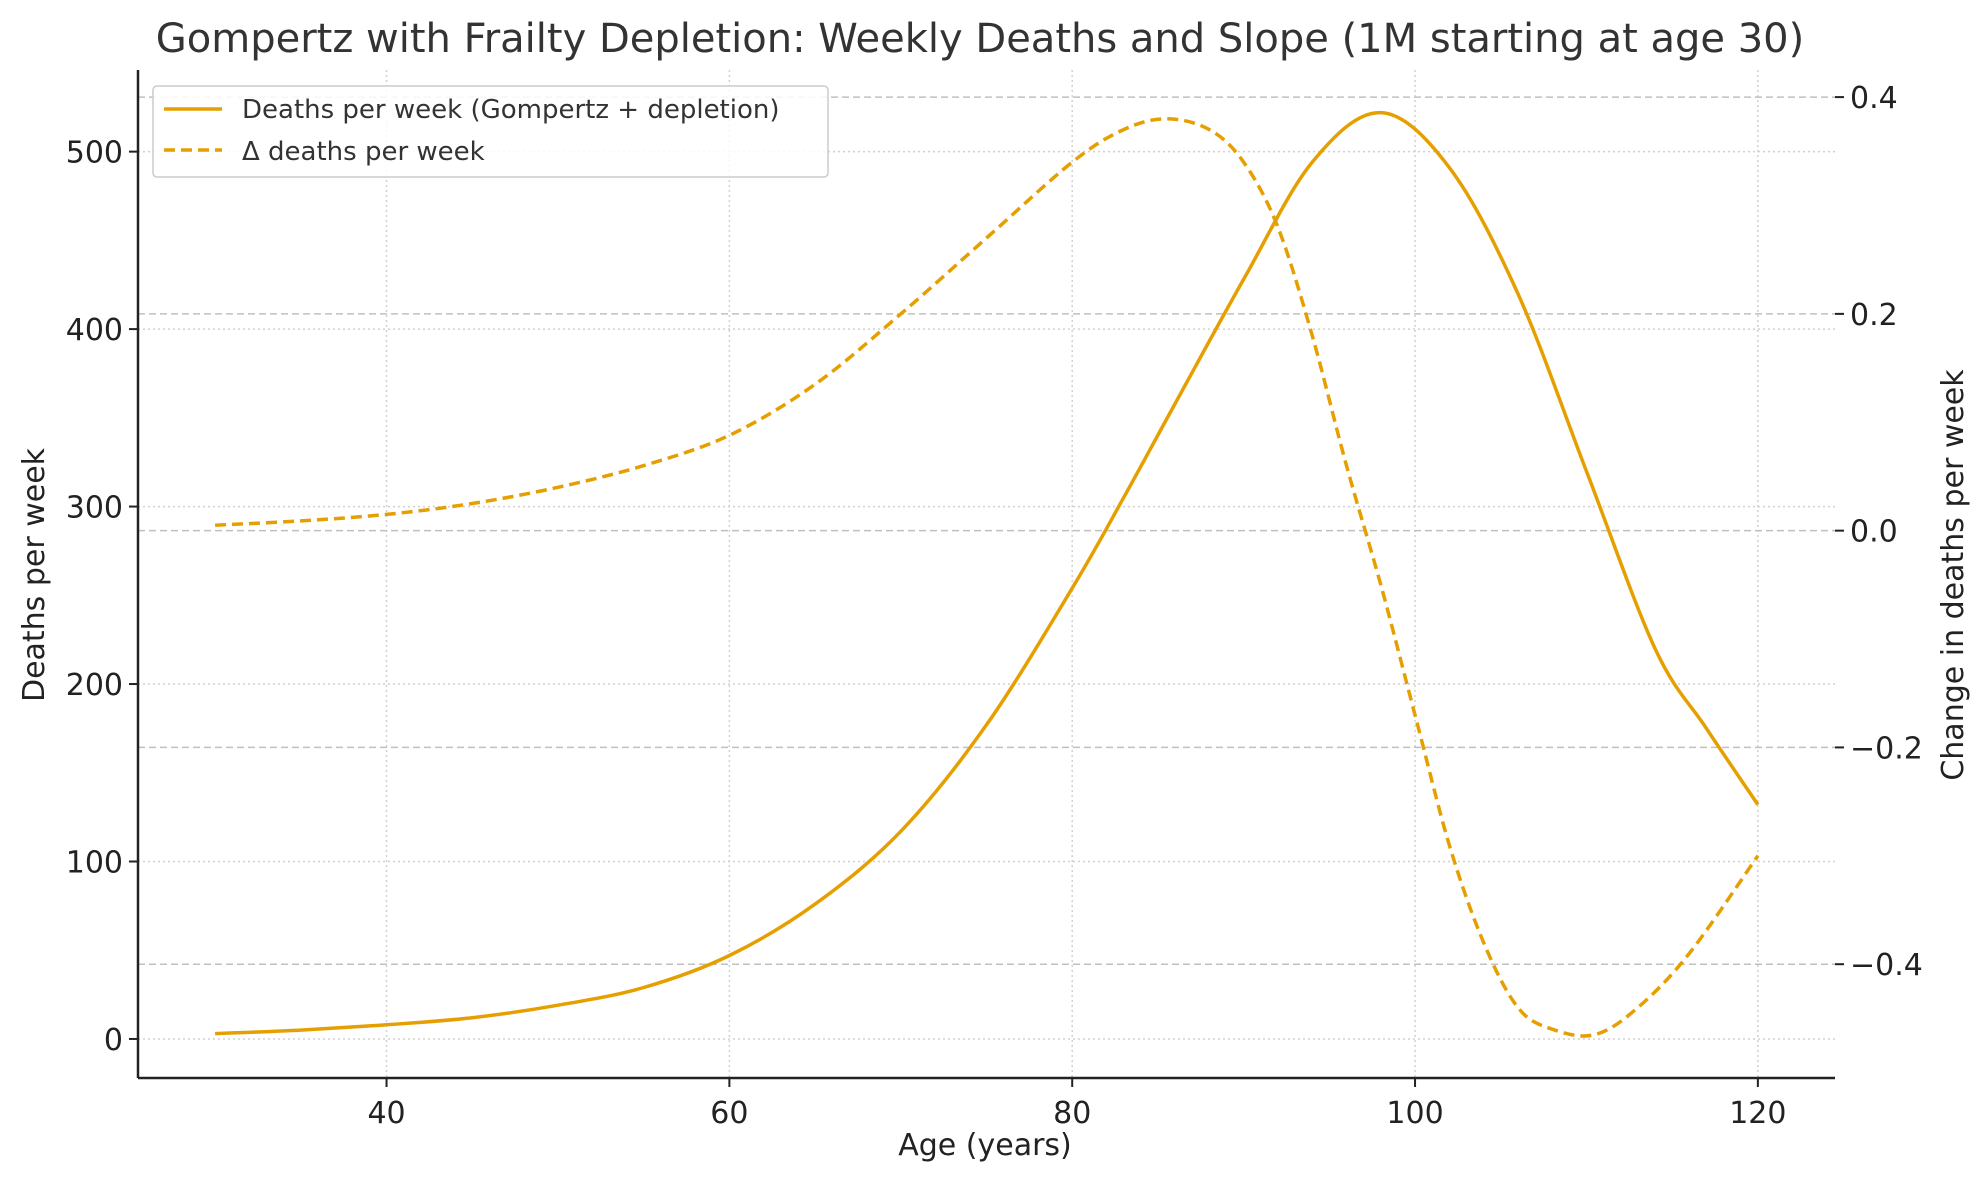 This screenshot has height=1180, width=1980. What do you see at coordinates (94, 685) in the screenshot?
I see `y-tick-label-200: 200` at bounding box center [94, 685].